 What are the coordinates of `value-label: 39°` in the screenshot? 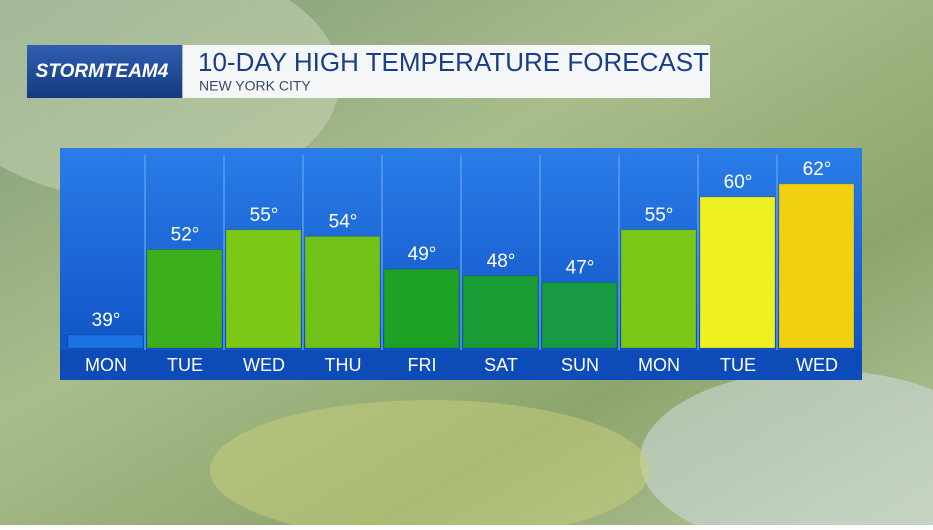 It's located at (106, 320).